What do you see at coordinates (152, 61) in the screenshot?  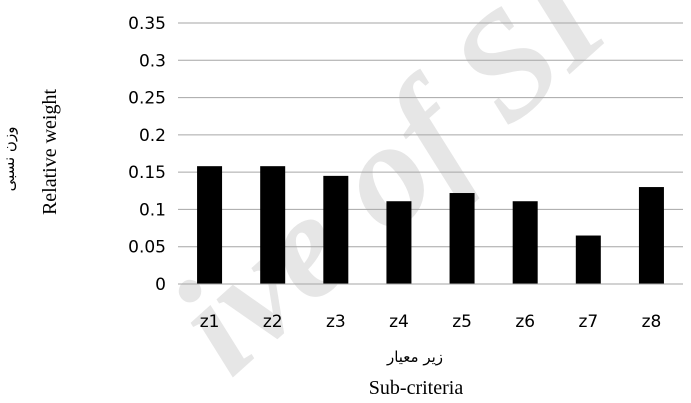 I see `y-tick-label: 0.3` at bounding box center [152, 61].